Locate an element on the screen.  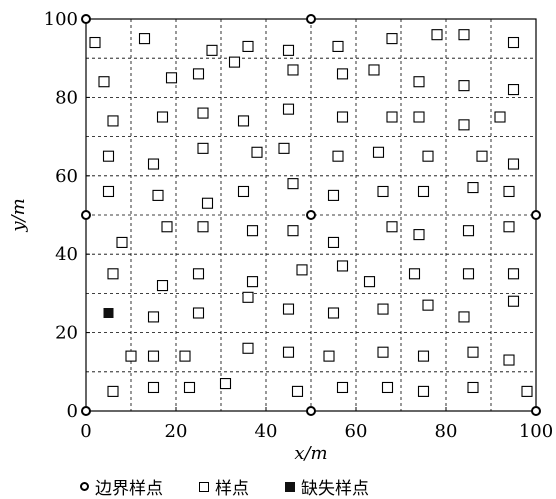
missing-sample-point is located at coordinates (108, 313).